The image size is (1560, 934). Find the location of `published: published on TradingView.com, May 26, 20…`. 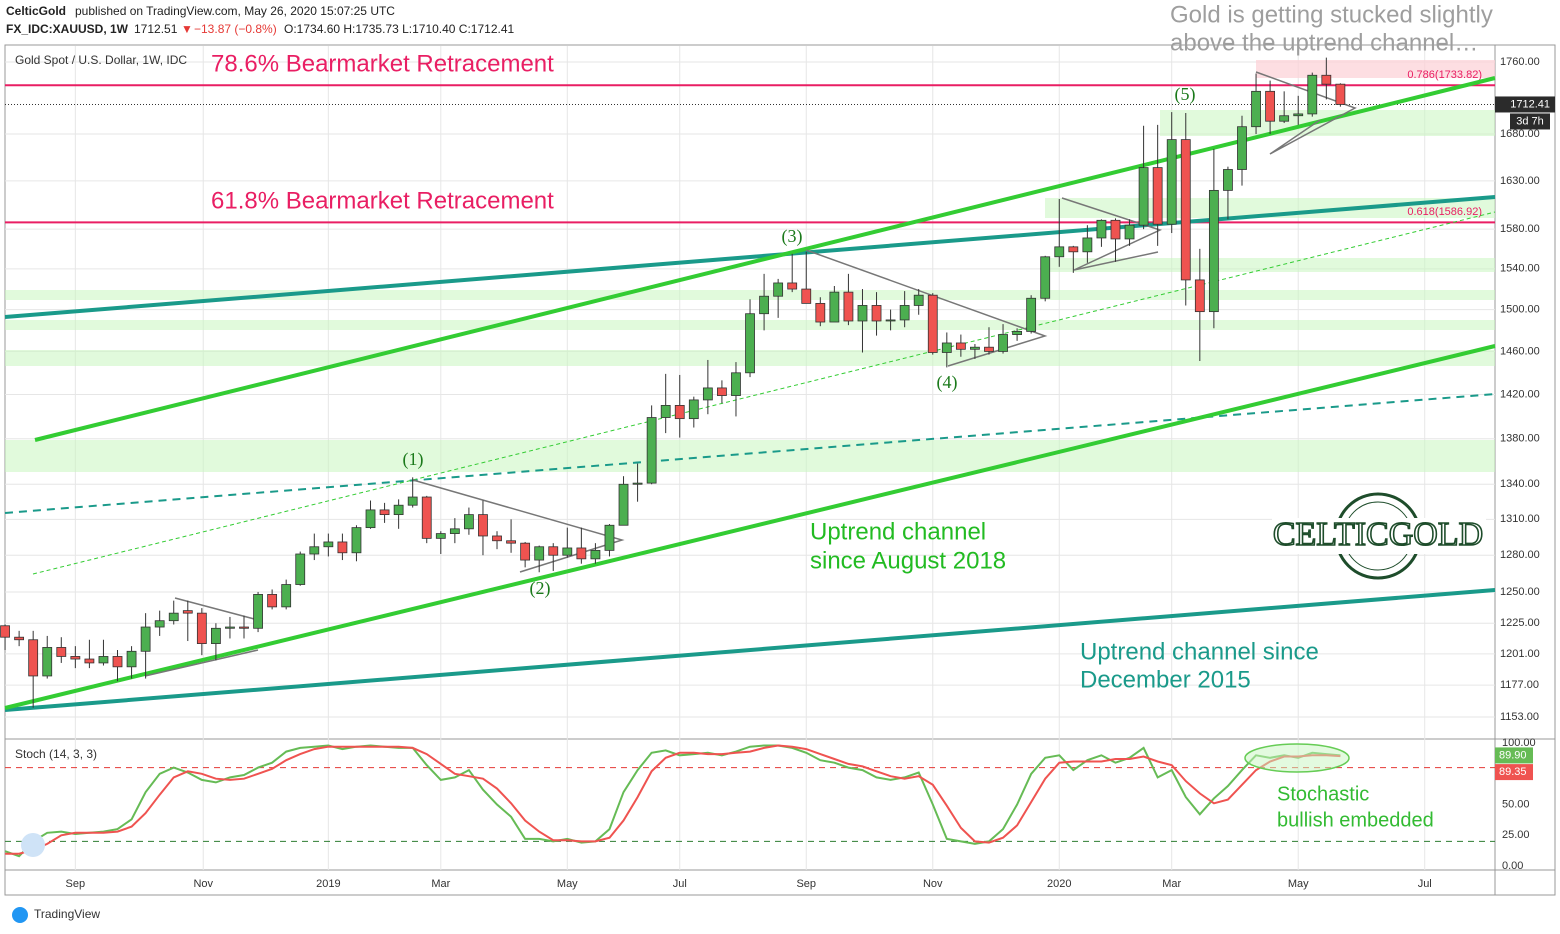

published: published on TradingView.com, May 26, 20… is located at coordinates (235, 11).